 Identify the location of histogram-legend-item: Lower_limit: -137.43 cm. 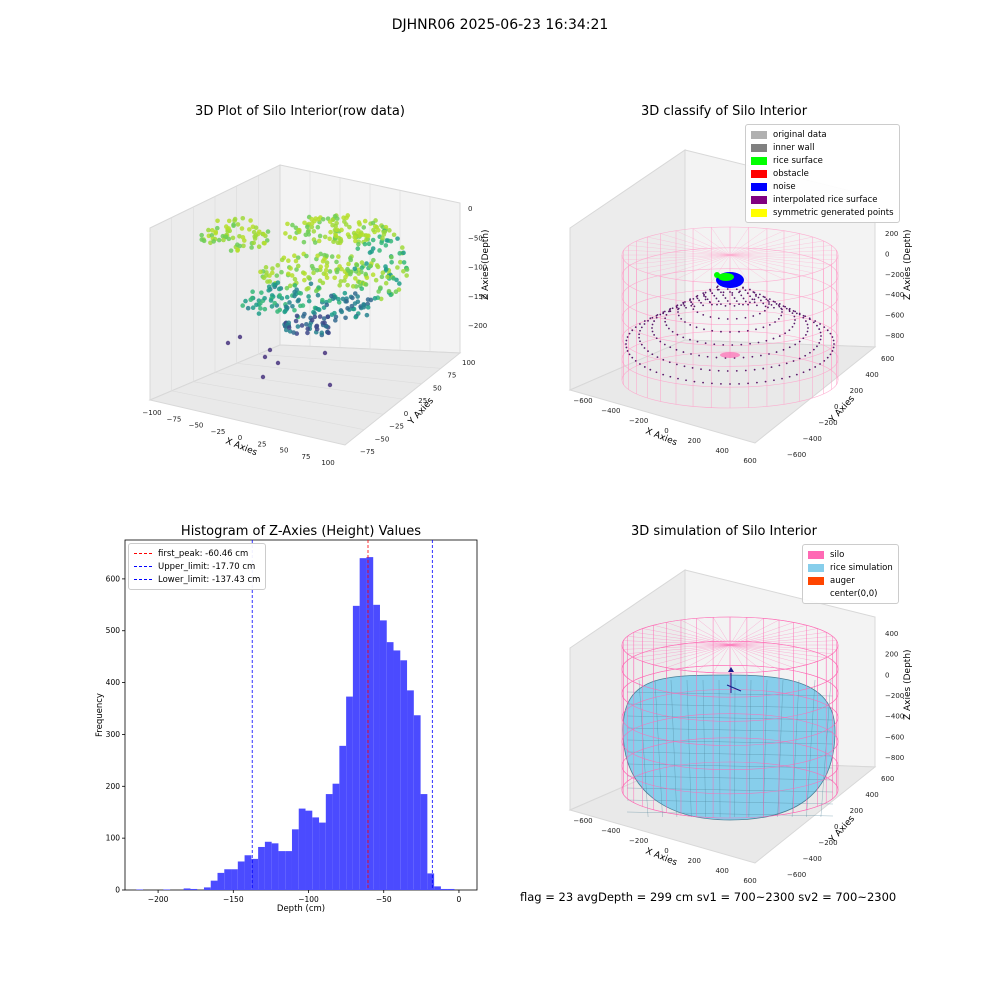
(197, 579).